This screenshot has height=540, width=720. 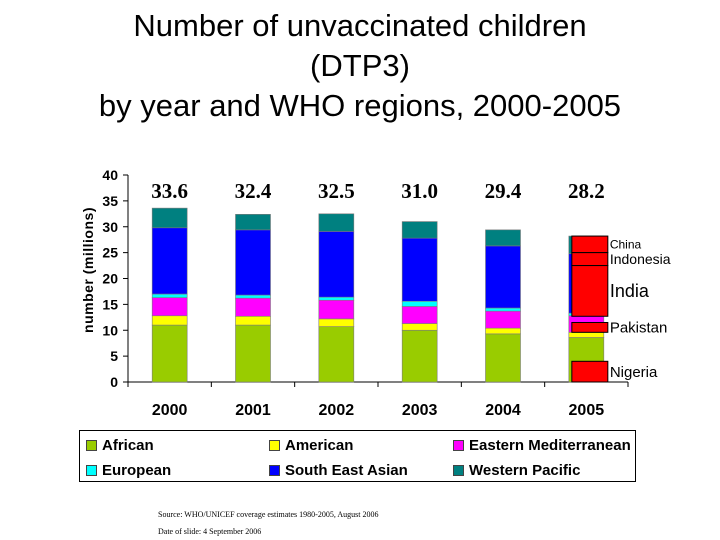 I want to click on legend-swatch-eastern-mediterranean, so click(x=458, y=445).